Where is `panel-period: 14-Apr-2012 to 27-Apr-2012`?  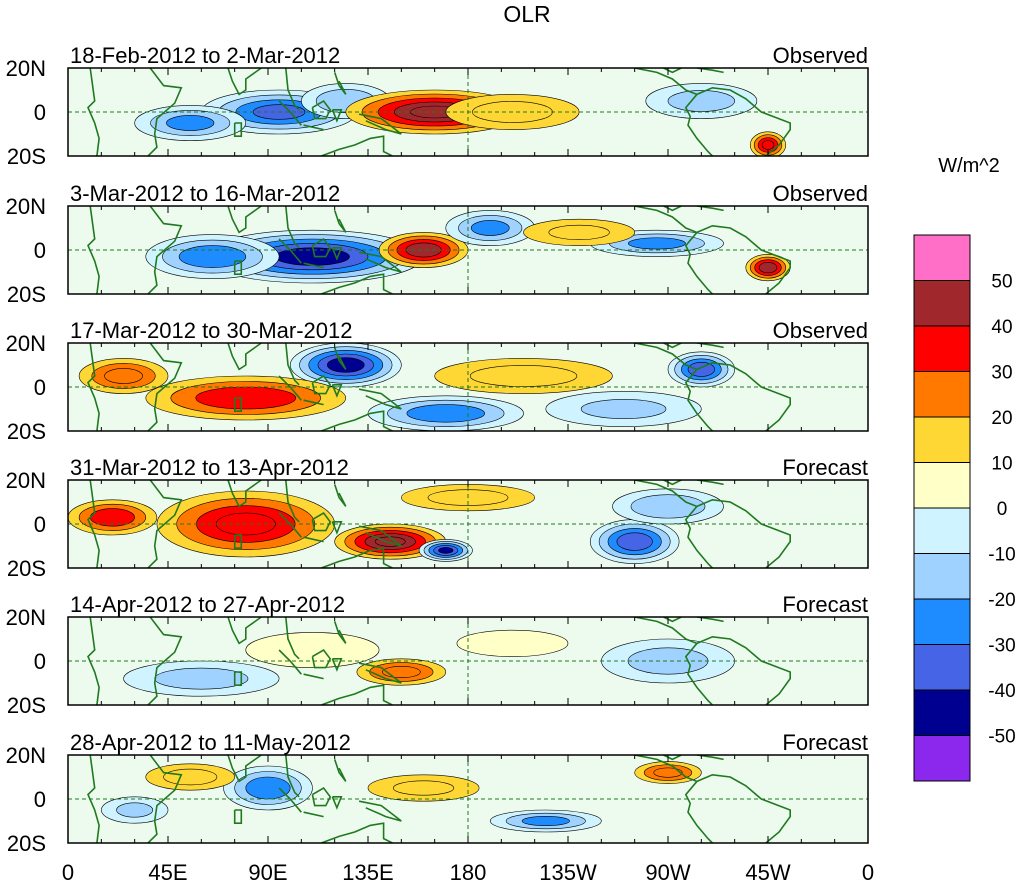 panel-period: 14-Apr-2012 to 27-Apr-2012 is located at coordinates (207, 604).